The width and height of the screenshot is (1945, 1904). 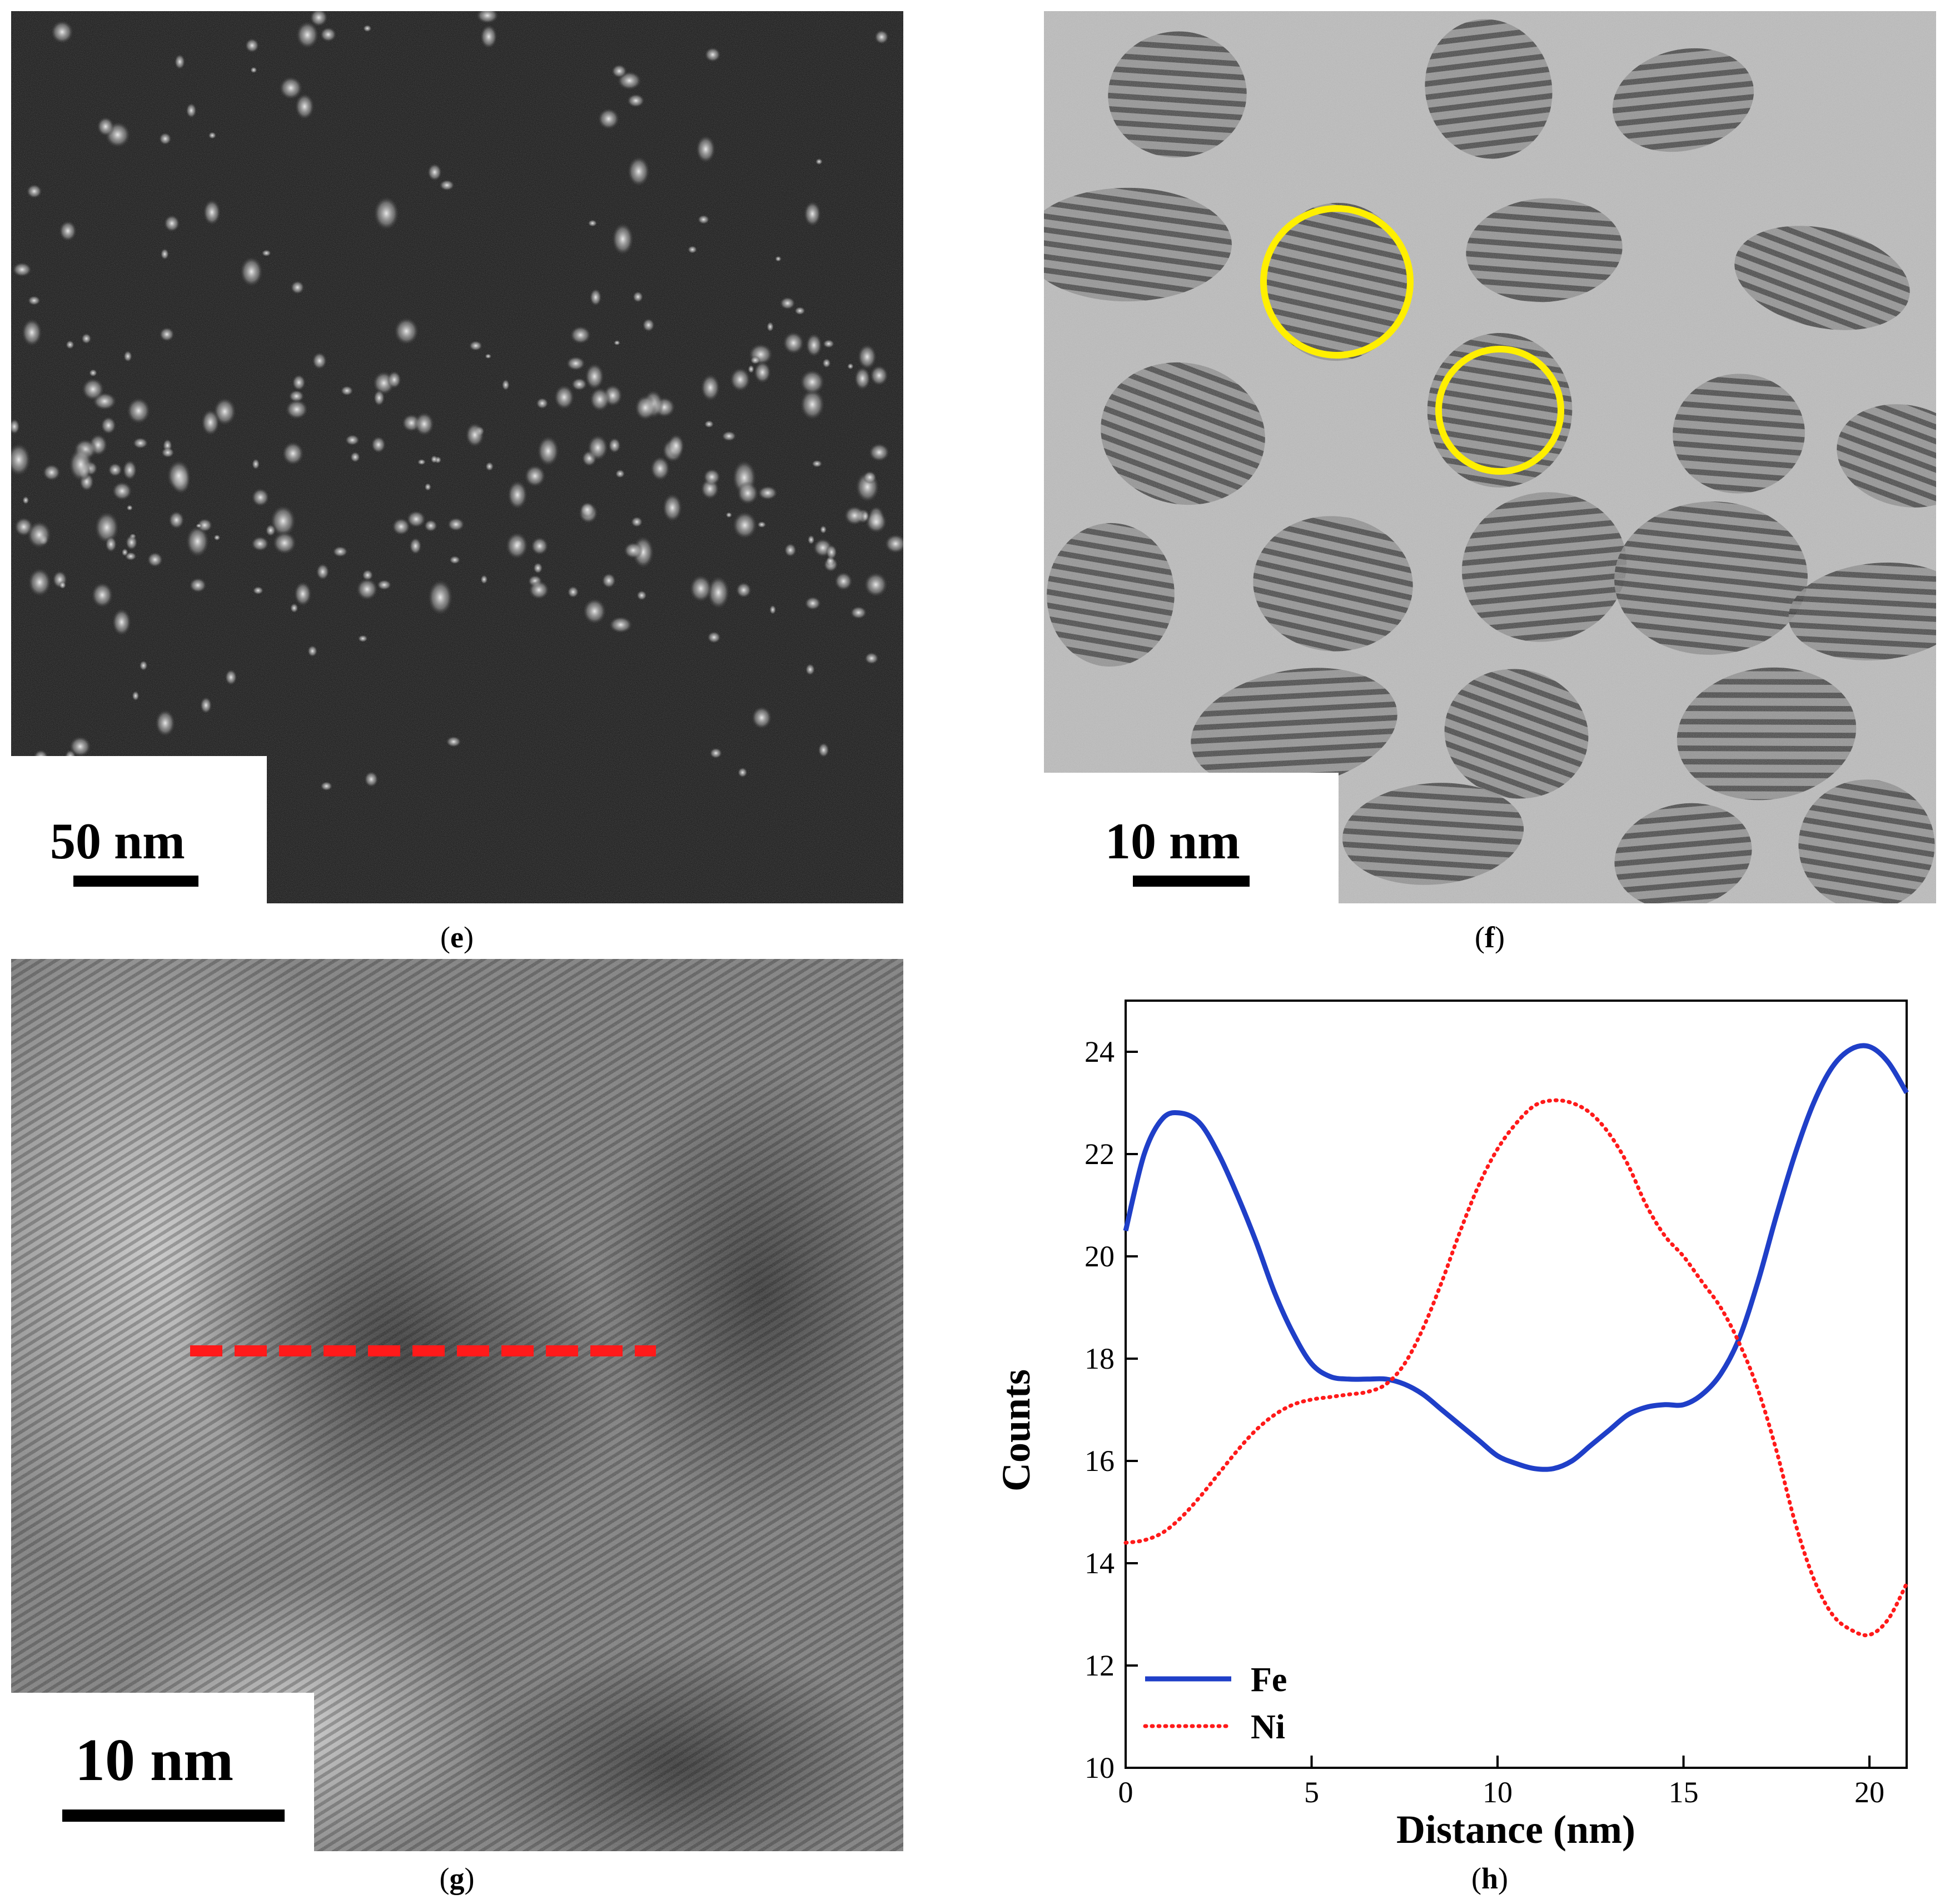 What do you see at coordinates (457, 1878) in the screenshot?
I see `caption-g: (g)` at bounding box center [457, 1878].